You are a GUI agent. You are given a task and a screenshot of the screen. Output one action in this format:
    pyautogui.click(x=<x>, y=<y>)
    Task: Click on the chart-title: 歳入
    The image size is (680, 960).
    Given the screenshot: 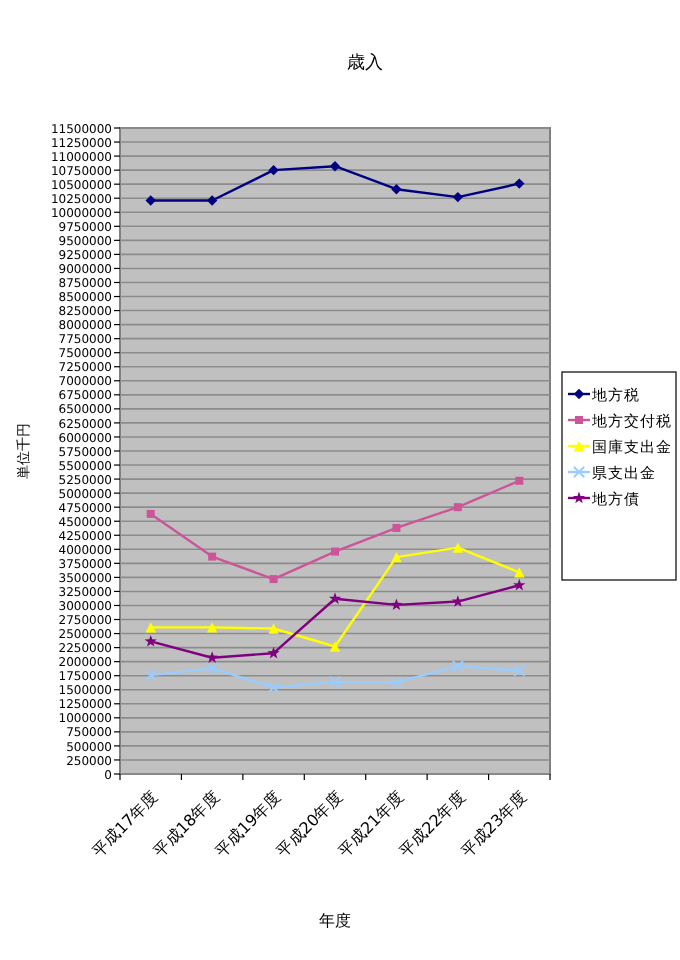 What is the action you would take?
    pyautogui.click(x=365, y=63)
    